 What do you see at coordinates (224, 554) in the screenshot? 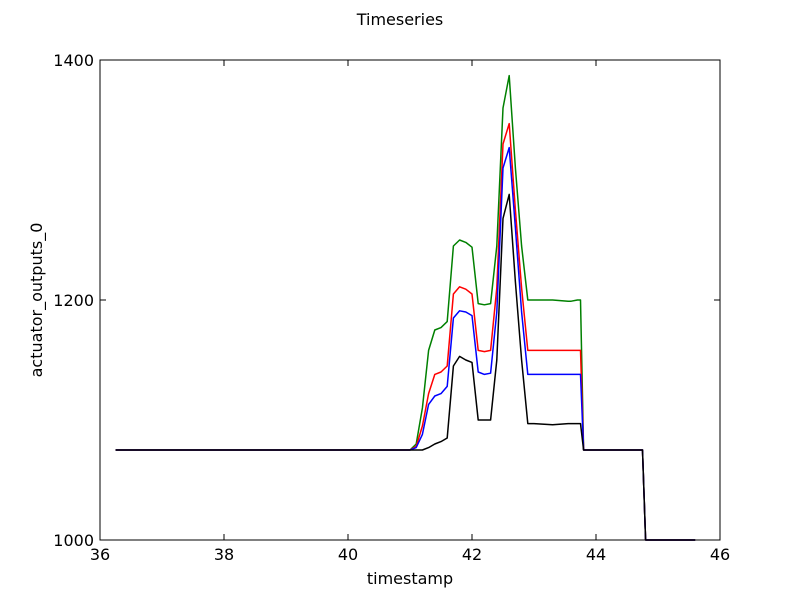
I see `x-tick-label-1: 38` at bounding box center [224, 554].